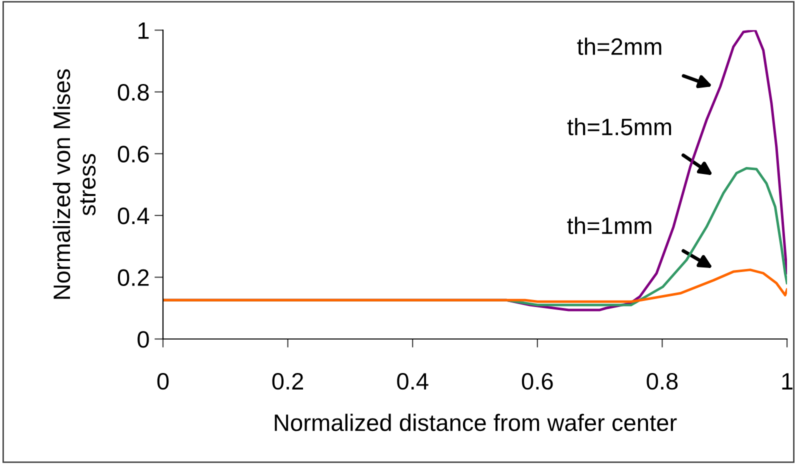  What do you see at coordinates (133, 277) in the screenshot?
I see `y-tick-label: 0.2` at bounding box center [133, 277].